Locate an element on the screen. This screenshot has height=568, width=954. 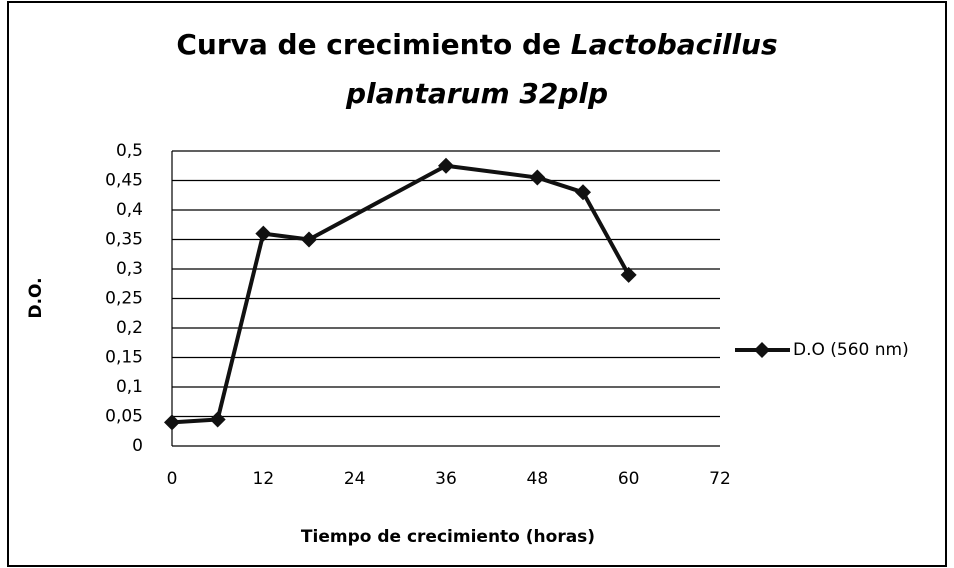
x-tick-label: 60 is located at coordinates (629, 479).